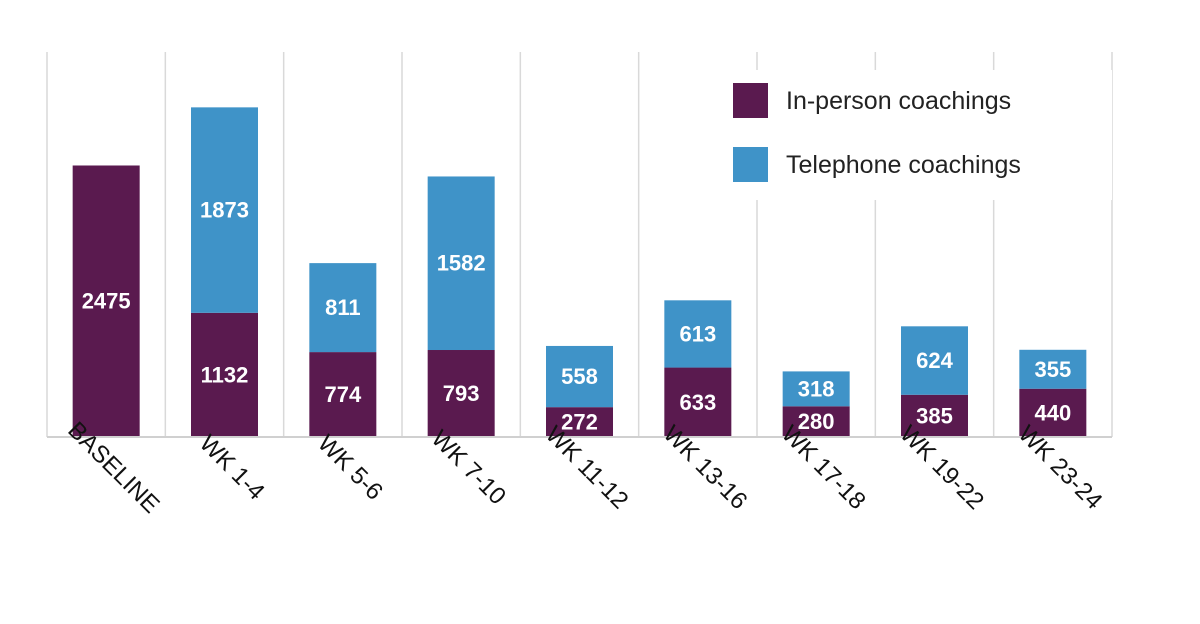 The image size is (1200, 624). I want to click on legend-background, so click(917, 135).